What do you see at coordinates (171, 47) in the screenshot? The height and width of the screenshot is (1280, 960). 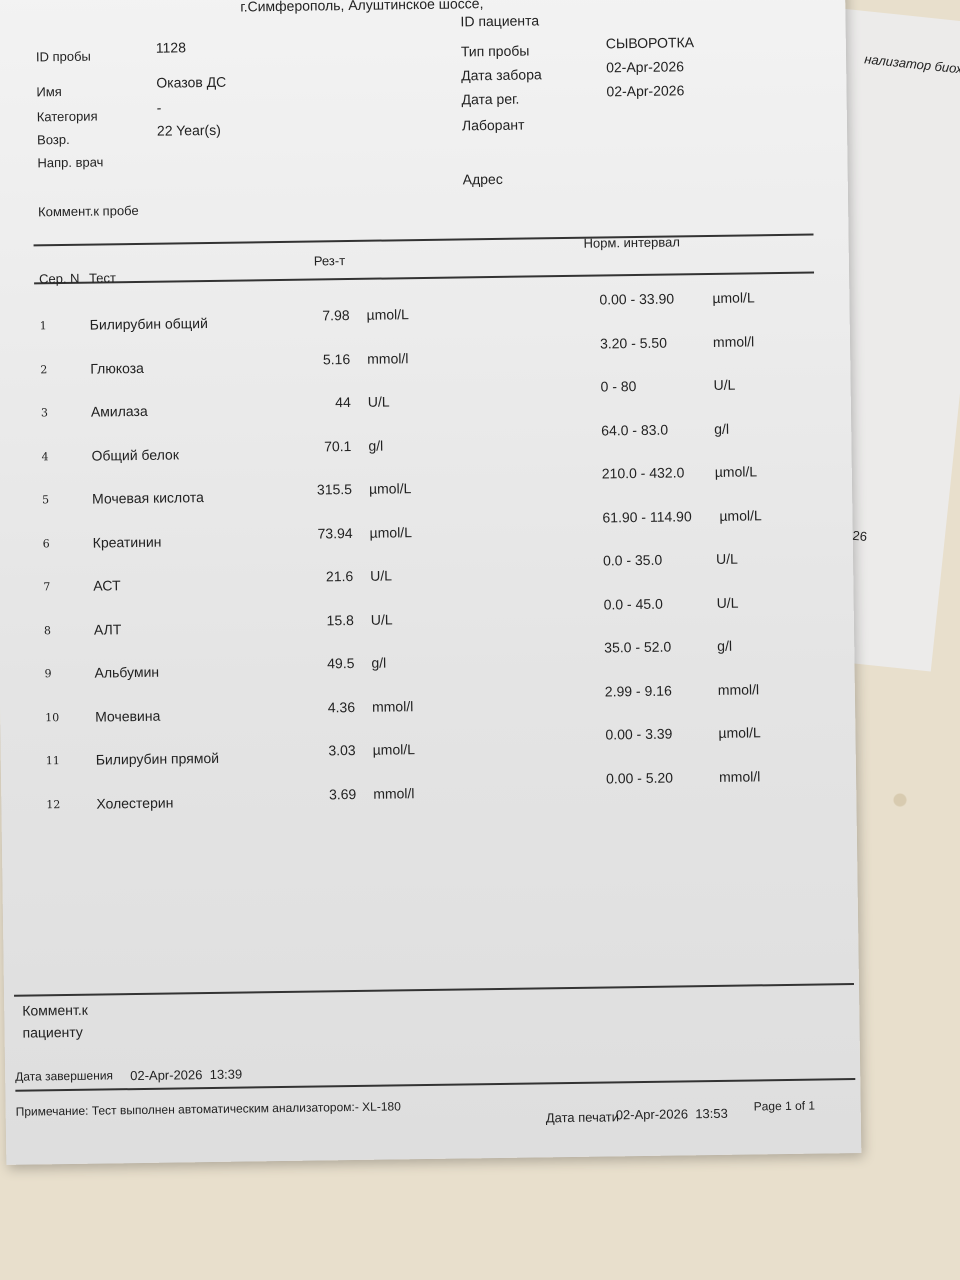 I see `field-value: 1128` at bounding box center [171, 47].